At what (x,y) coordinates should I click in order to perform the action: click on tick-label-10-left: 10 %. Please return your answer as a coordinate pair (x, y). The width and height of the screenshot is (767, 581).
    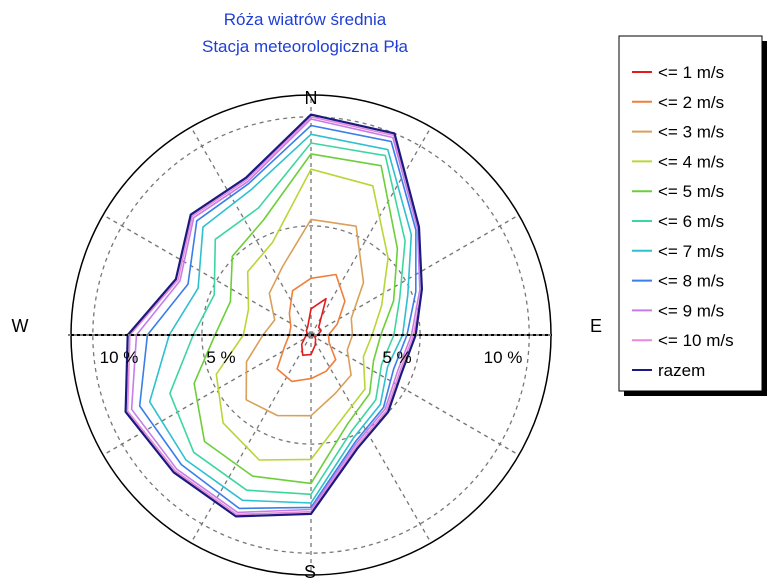
    Looking at the image, I should click on (119, 357).